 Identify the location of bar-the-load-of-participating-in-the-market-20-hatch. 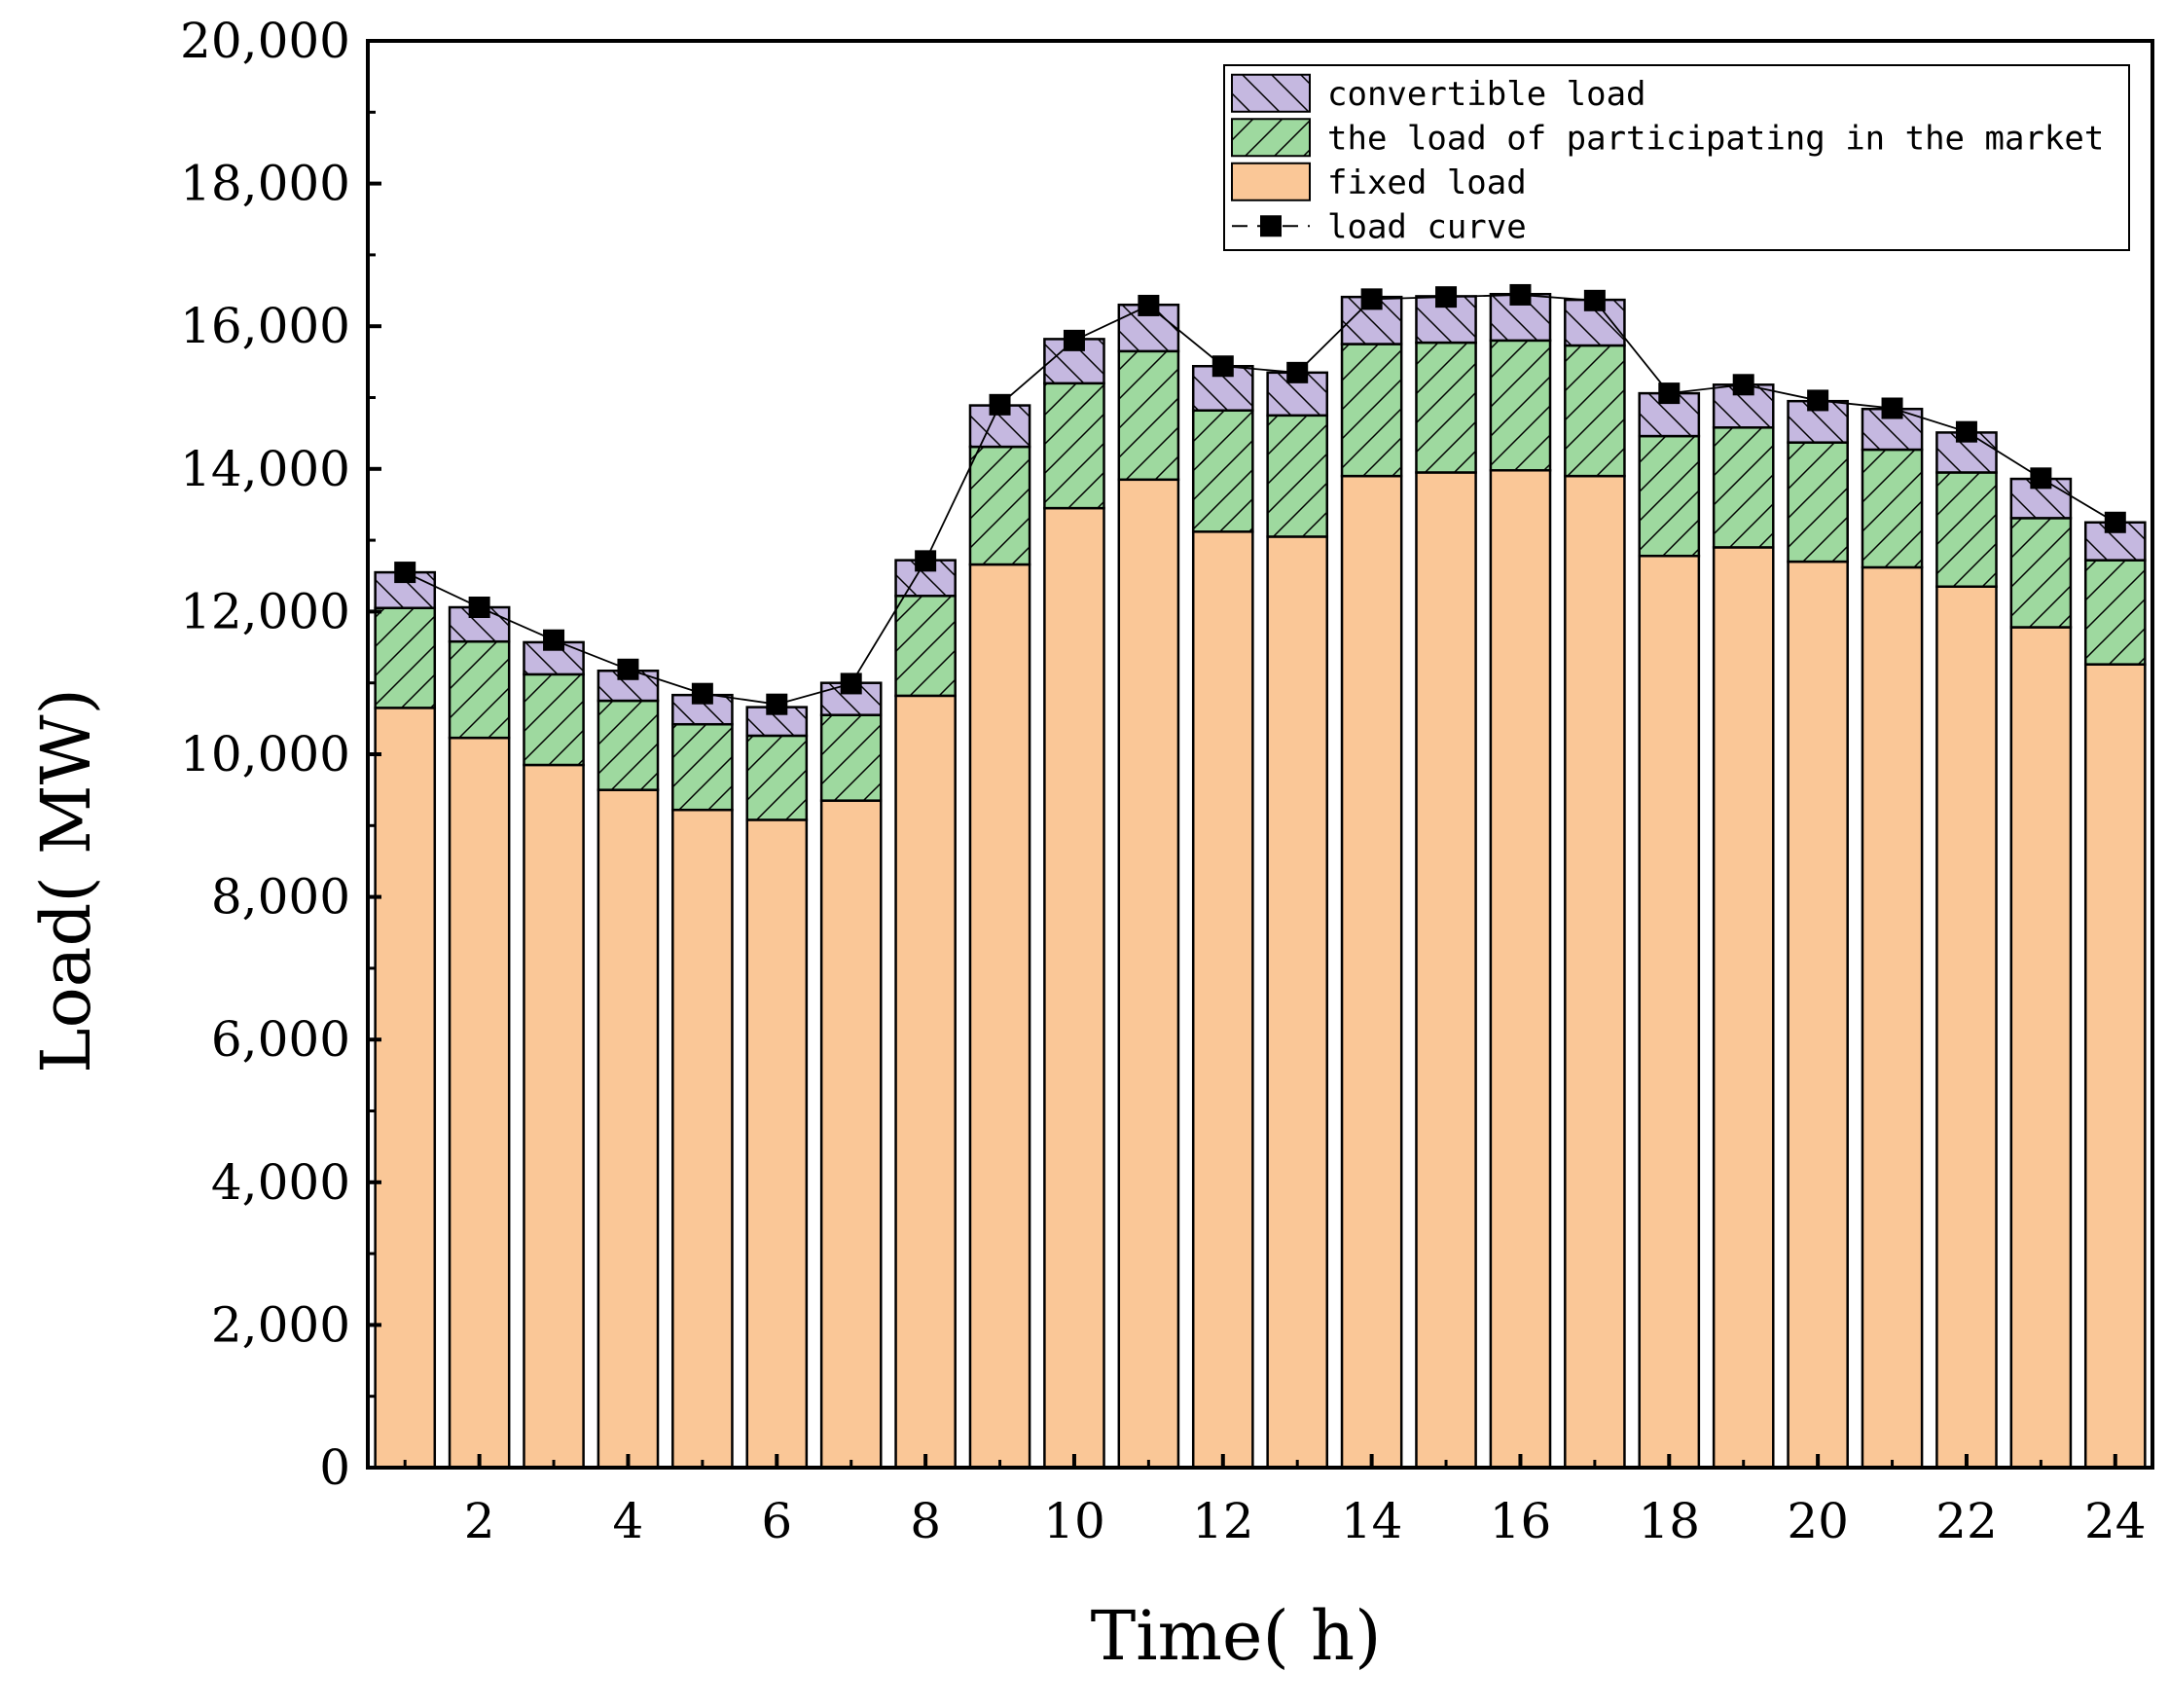
(1818, 503).